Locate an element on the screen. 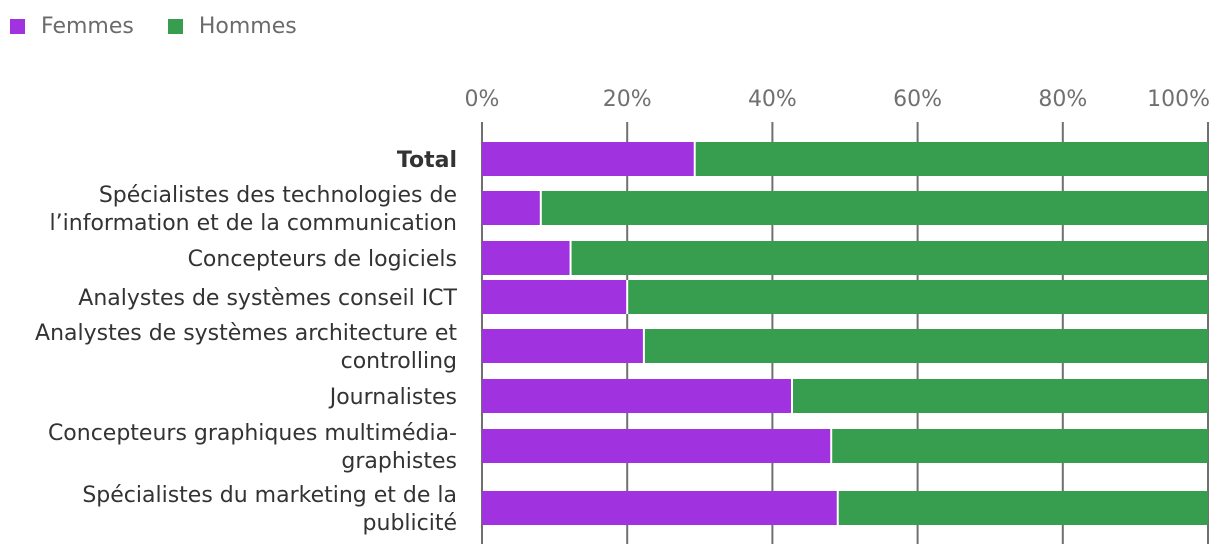  x-tick-label: 60% is located at coordinates (917, 99).